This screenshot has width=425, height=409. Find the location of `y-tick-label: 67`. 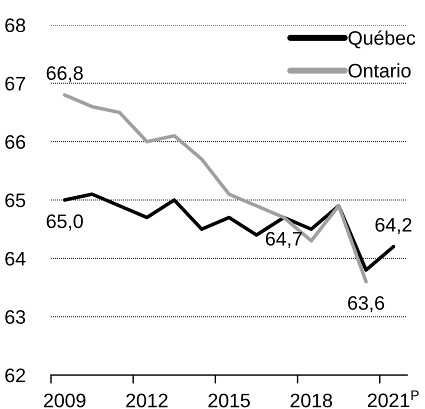

y-tick-label: 67 is located at coordinates (15, 83).